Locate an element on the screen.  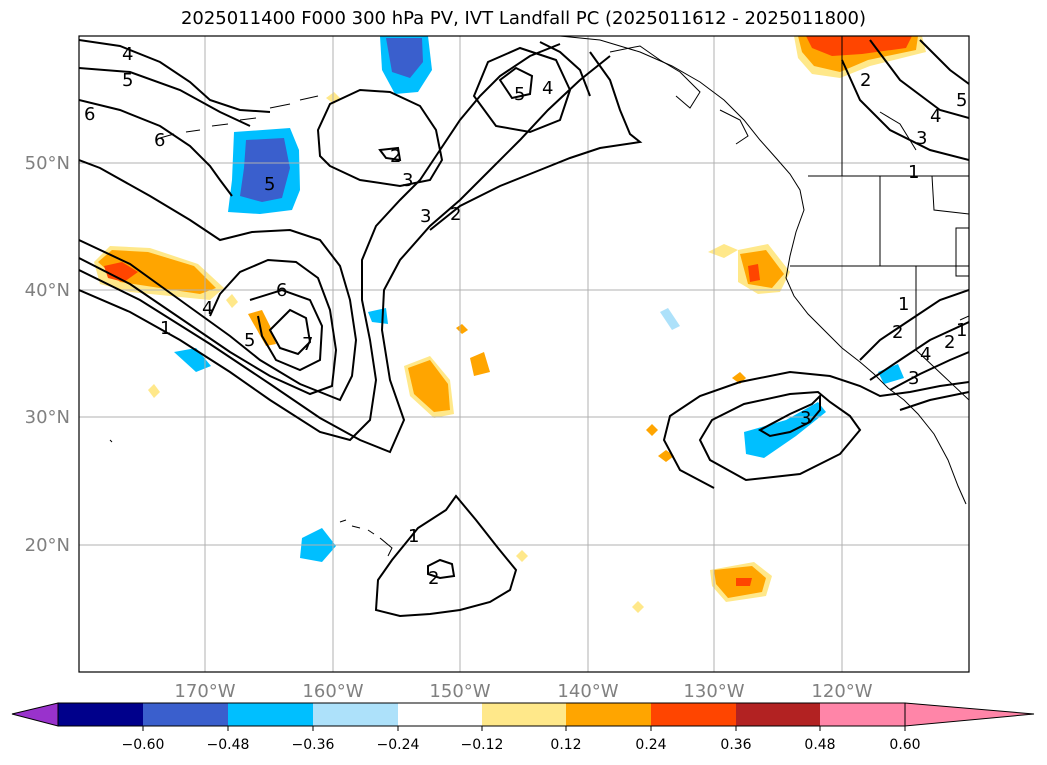
colorbar-tick-label: 0.24 is located at coordinates (650, 745).